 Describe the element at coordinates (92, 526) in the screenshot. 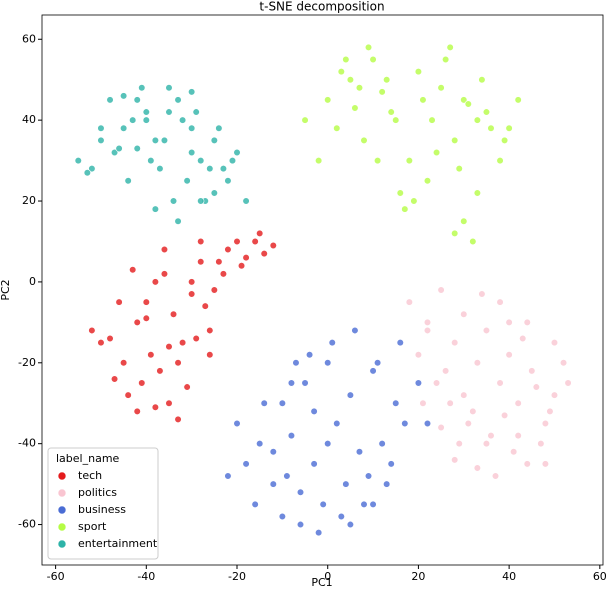

I see `legend-label: sport` at that location.